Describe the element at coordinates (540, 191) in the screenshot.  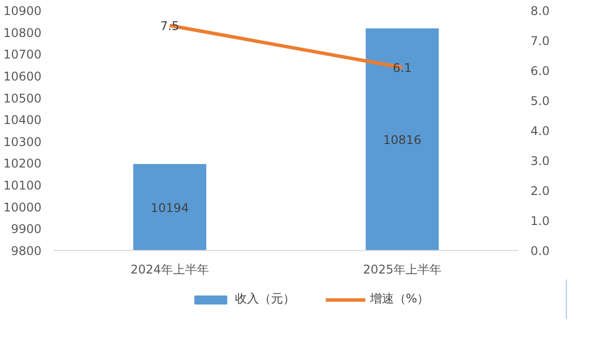
I see `y2-tick-label: 2.0` at that location.